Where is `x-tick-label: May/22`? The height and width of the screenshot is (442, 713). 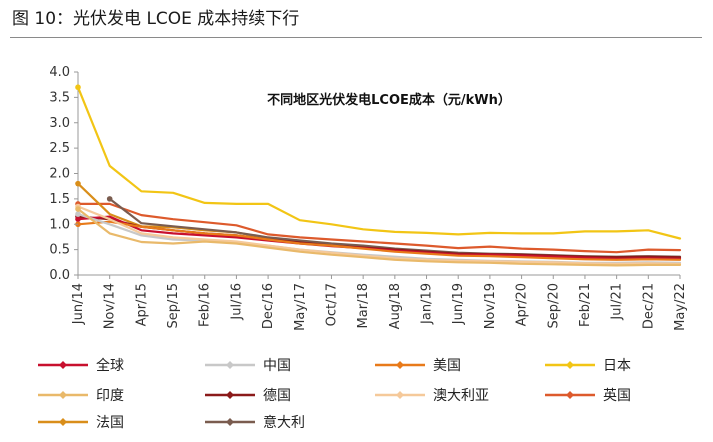 x-tick-label: May/22 is located at coordinates (680, 307).